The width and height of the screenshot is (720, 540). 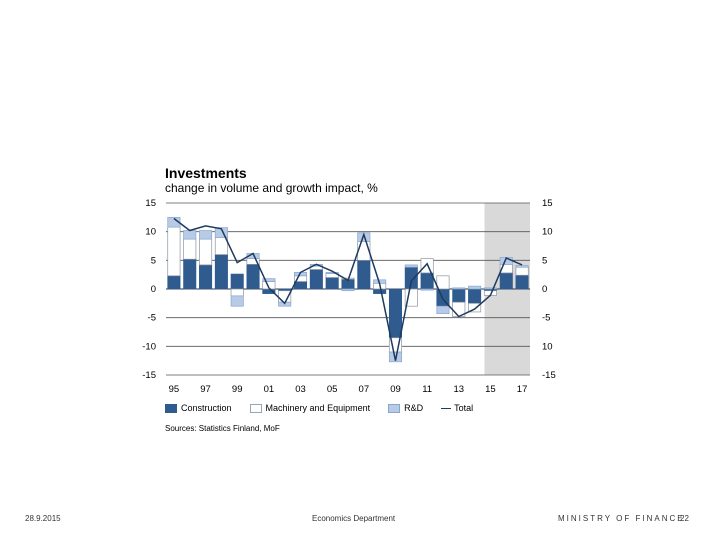 I want to click on x-tick-label: 05, so click(x=332, y=389).